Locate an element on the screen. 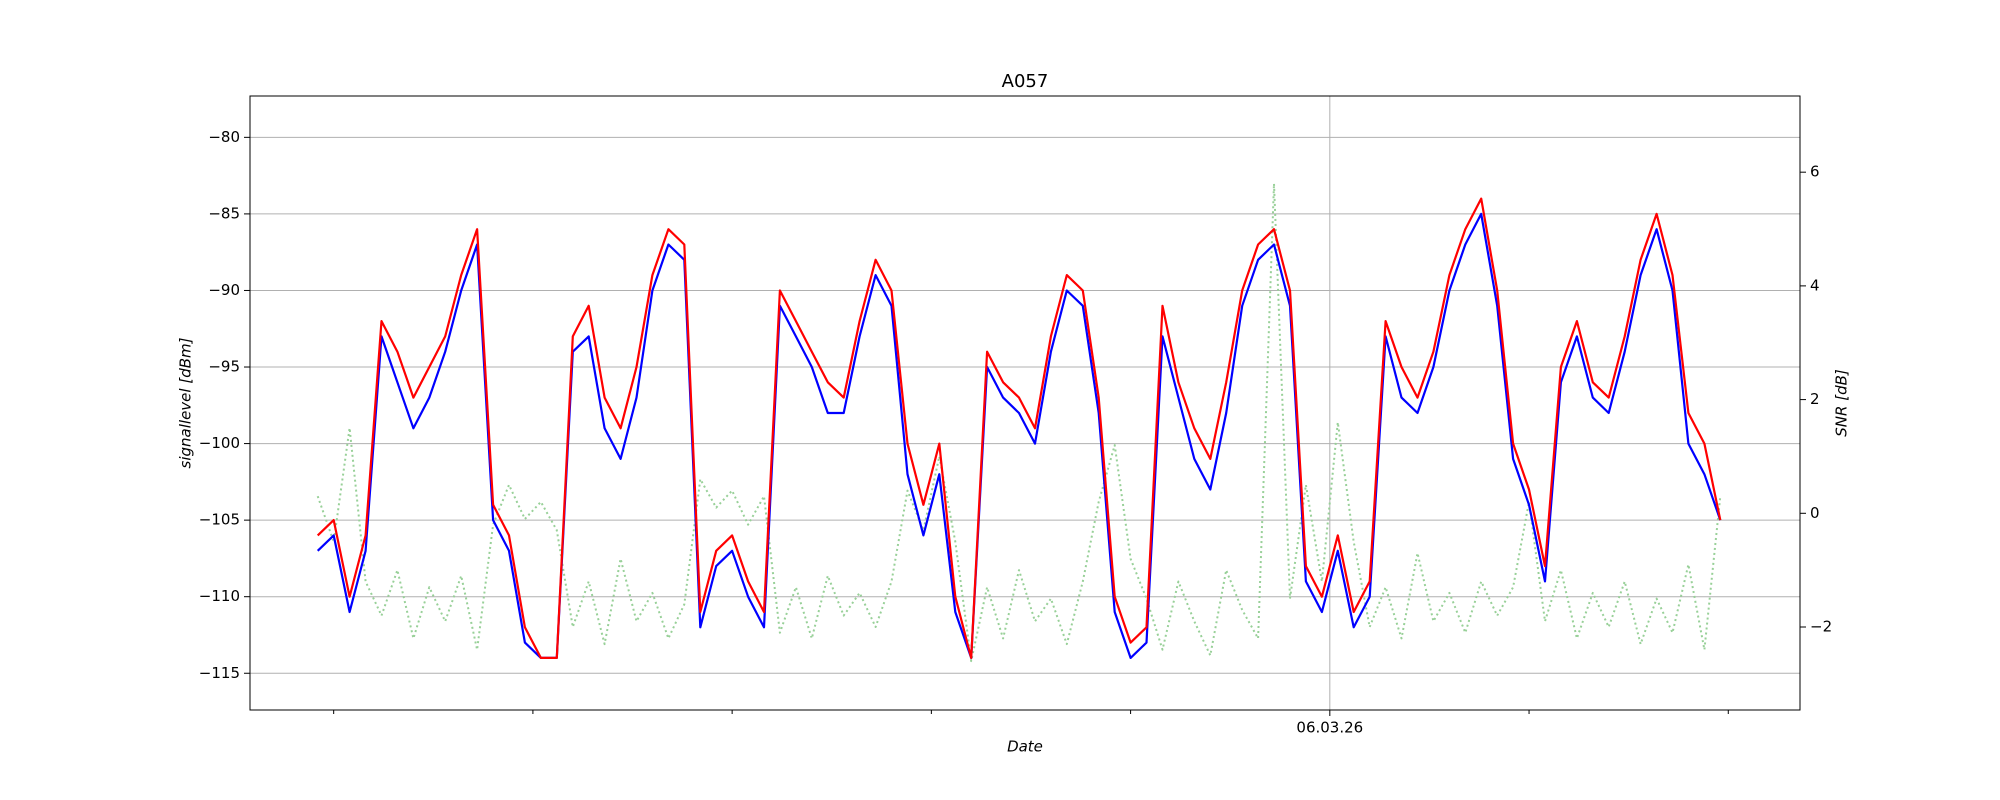 The width and height of the screenshot is (2000, 800). y-tick-label: −110 is located at coordinates (219, 596).